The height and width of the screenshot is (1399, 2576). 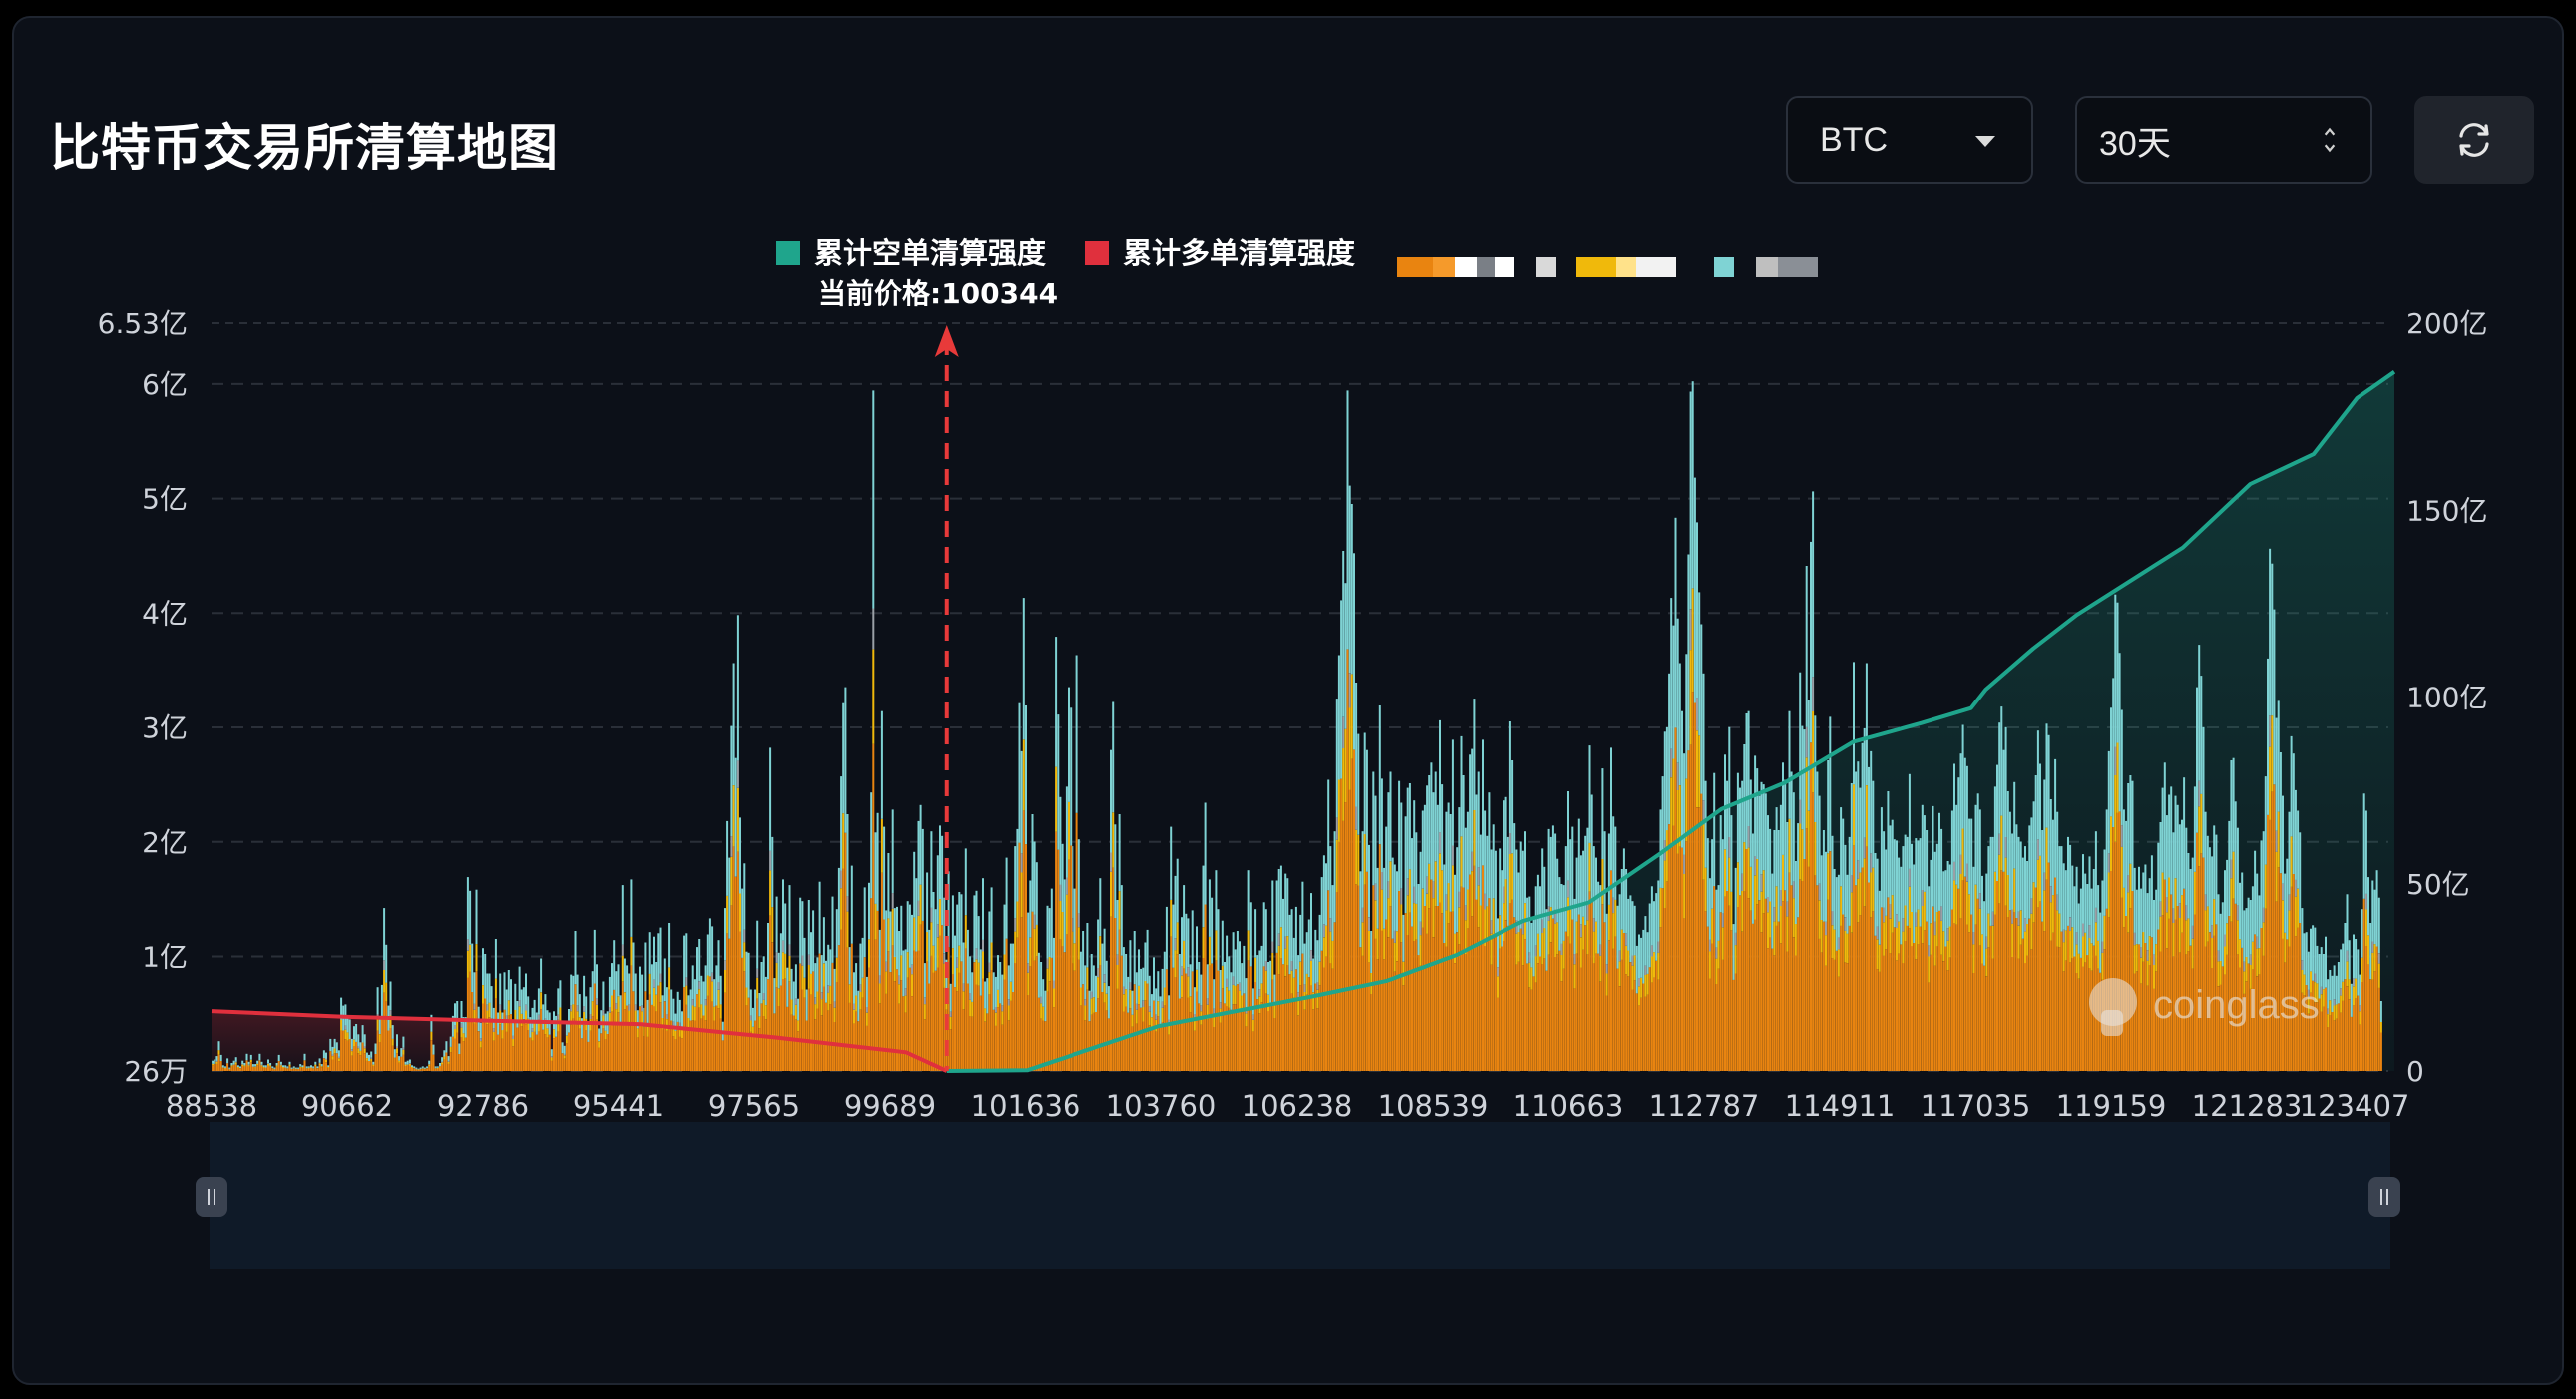 I want to click on range-slider, so click(x=1298, y=1195).